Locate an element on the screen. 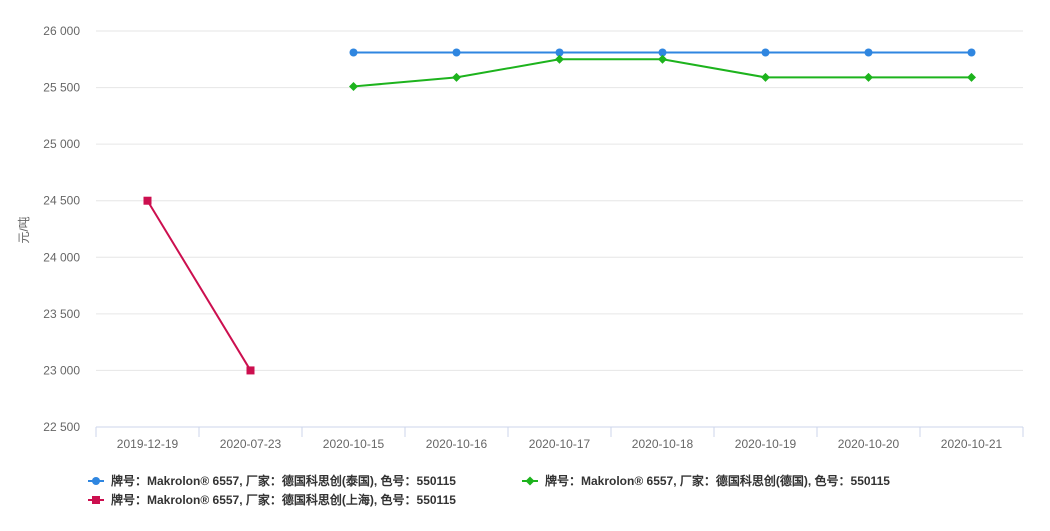 The width and height of the screenshot is (1050, 531). x-tick-label: 2019-12-19 is located at coordinates (148, 444).